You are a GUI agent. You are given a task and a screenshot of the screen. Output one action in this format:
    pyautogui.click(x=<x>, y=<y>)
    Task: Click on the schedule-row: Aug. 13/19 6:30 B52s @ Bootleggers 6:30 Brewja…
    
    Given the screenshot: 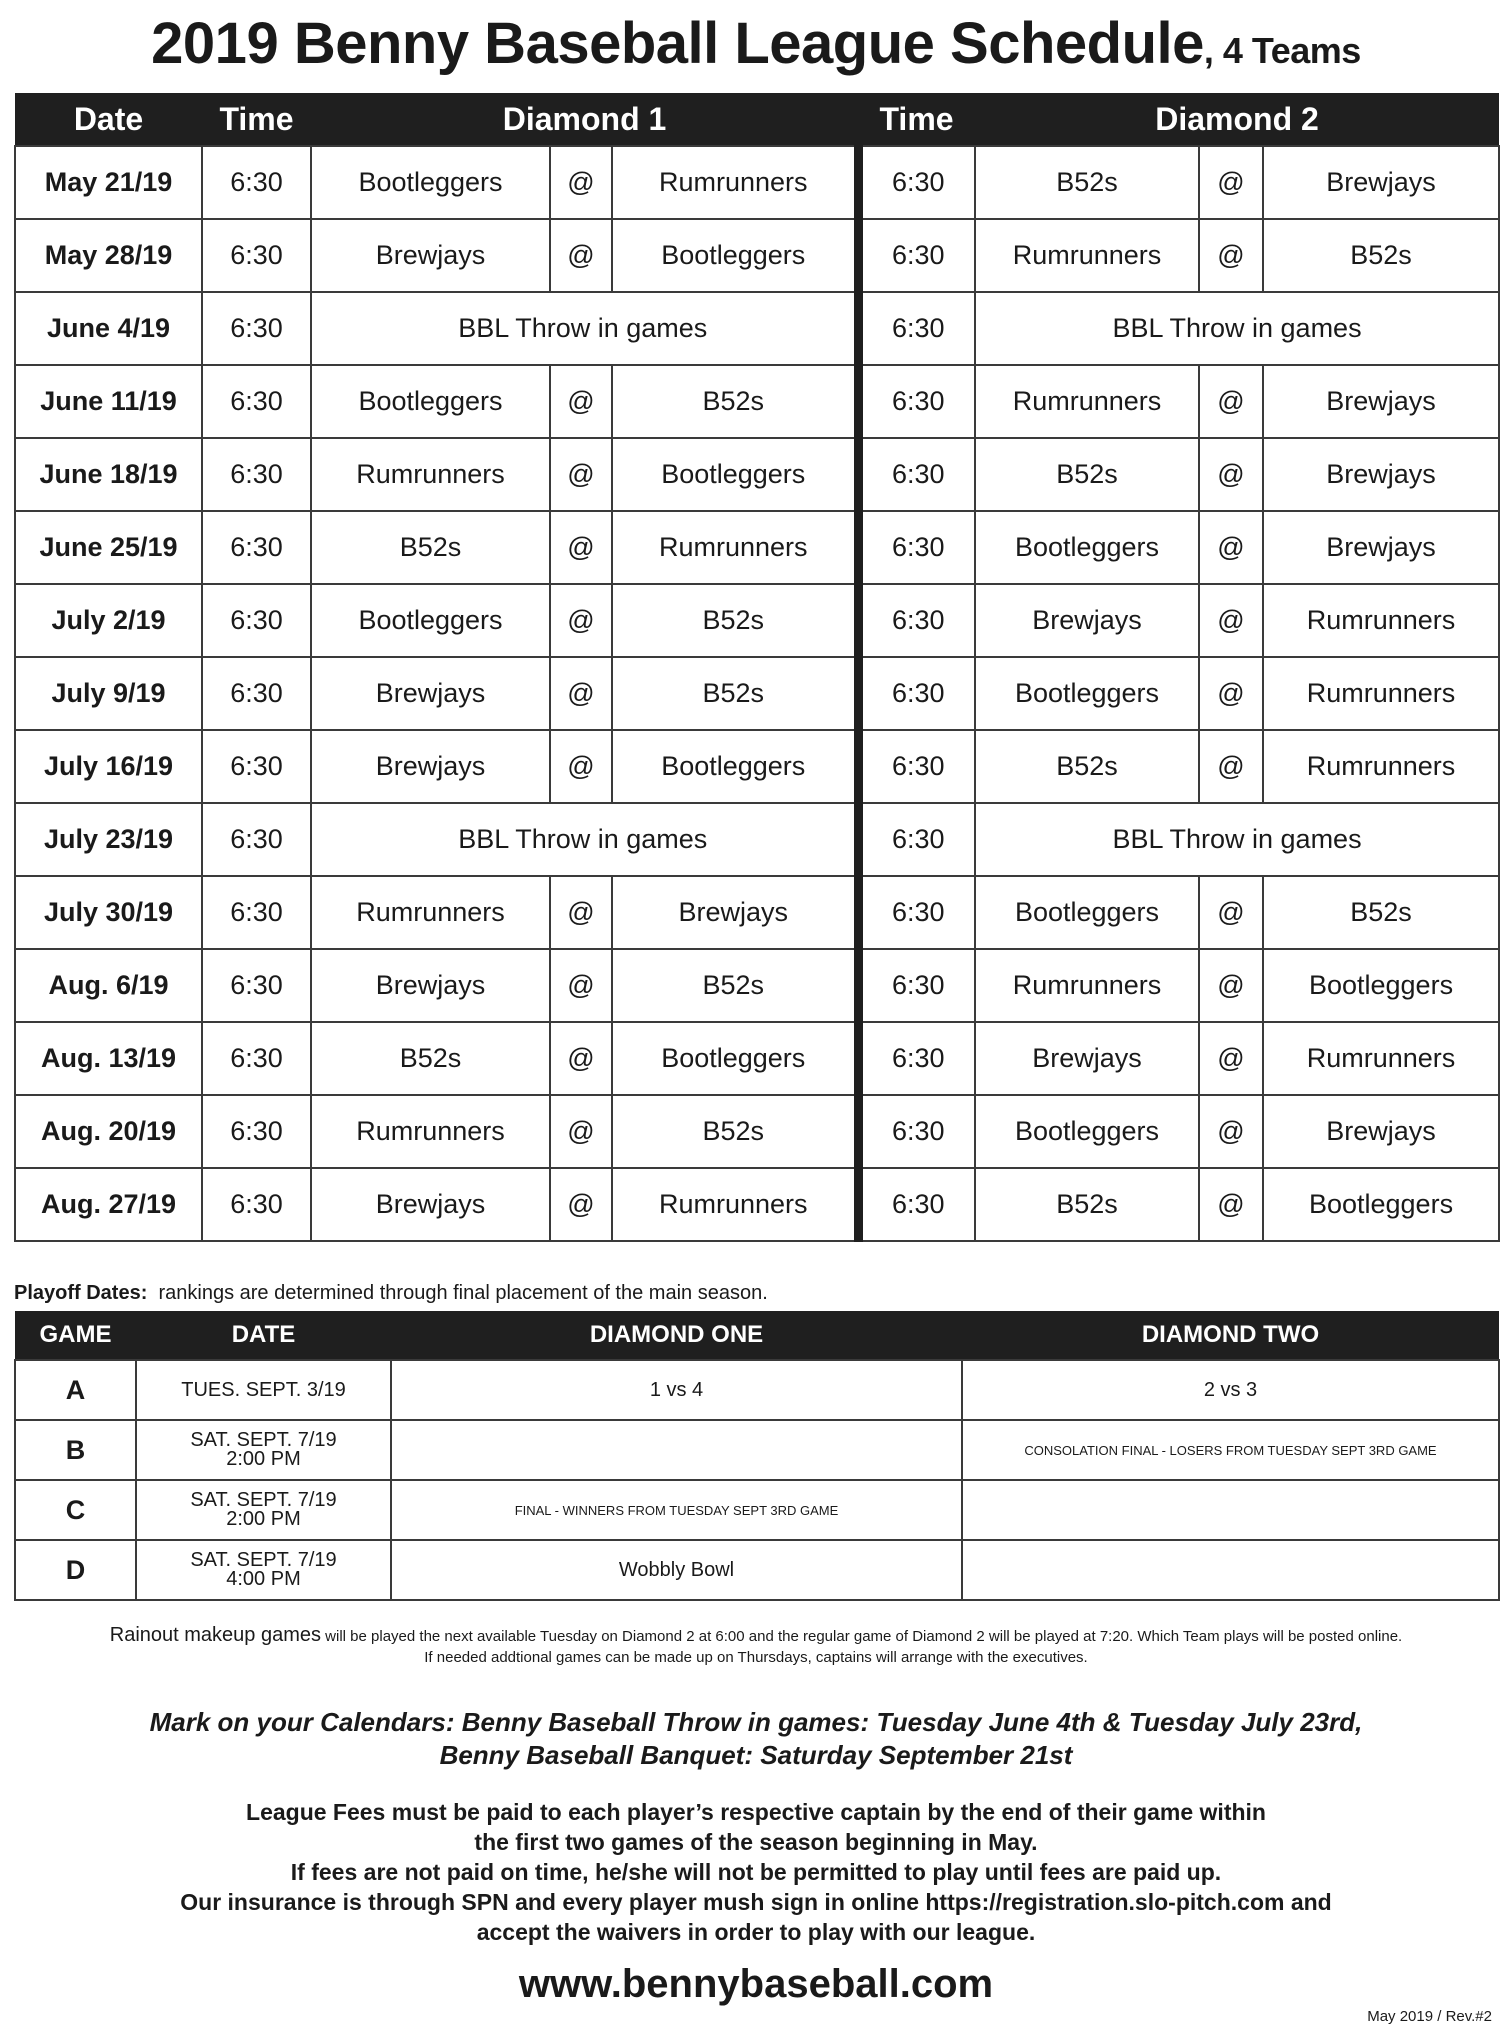 What is the action you would take?
    pyautogui.click(x=757, y=1058)
    